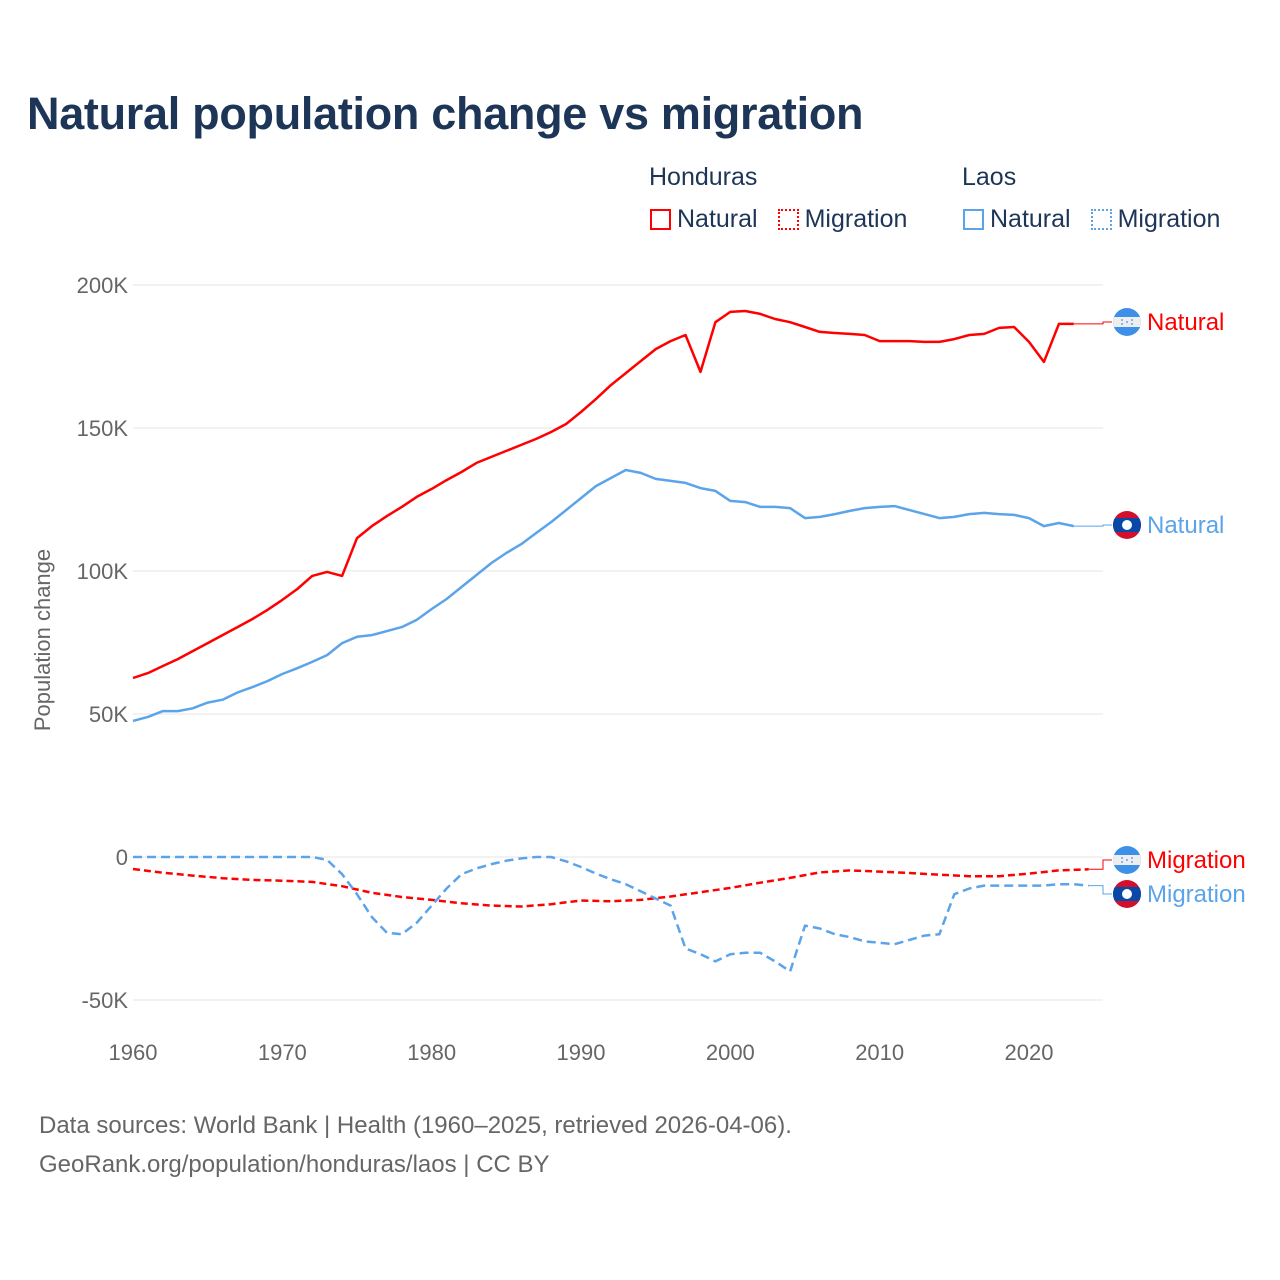 This screenshot has width=1280, height=1280. I want to click on x-tick-label: 1990, so click(581, 1052).